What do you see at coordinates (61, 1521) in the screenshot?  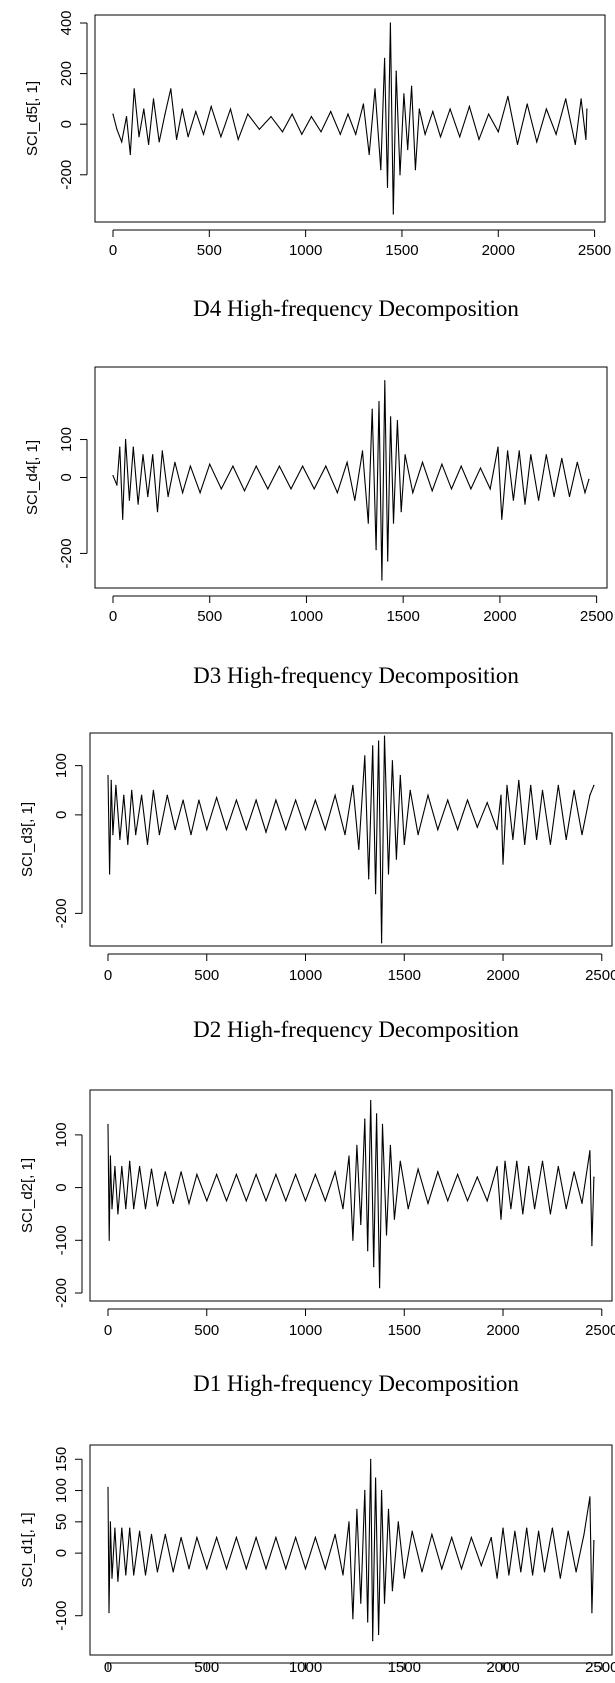 I see `y-tick-label: 50` at bounding box center [61, 1521].